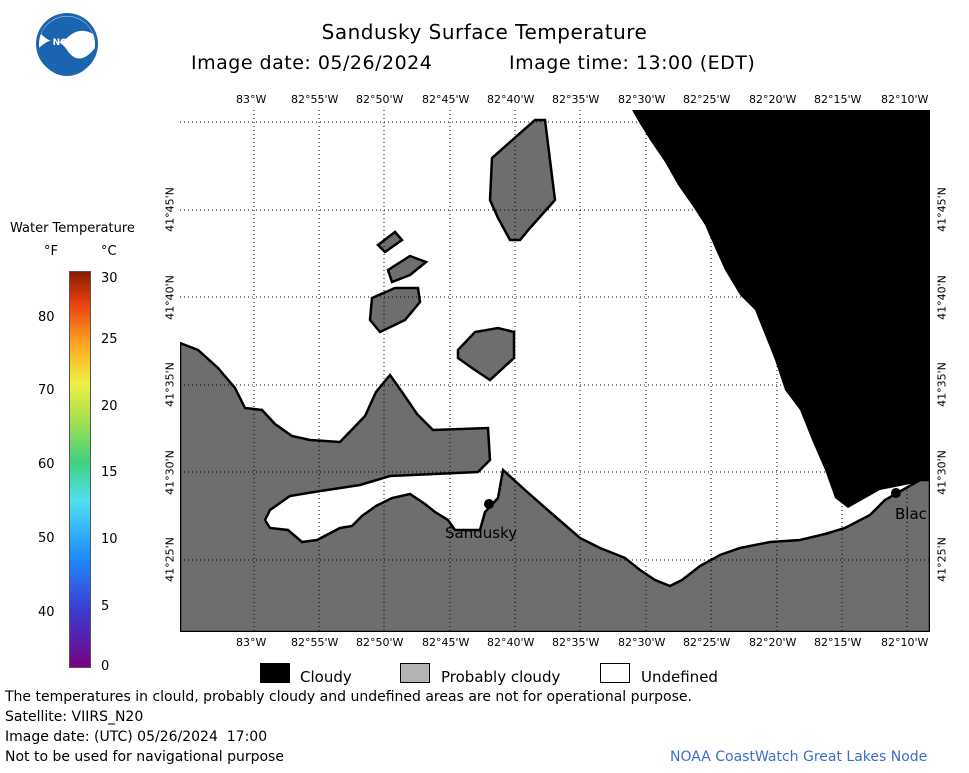 The height and width of the screenshot is (773, 969). Describe the element at coordinates (136, 737) in the screenshot. I see `footer-utc-date: Image date: (UTC) 05/26/2024 17:00` at that location.